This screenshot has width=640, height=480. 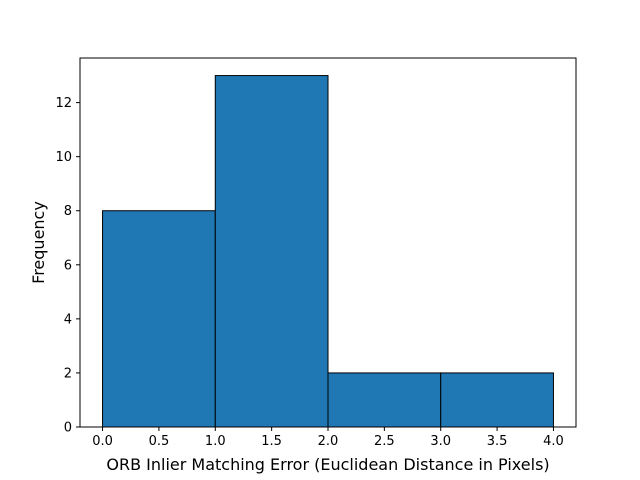 What do you see at coordinates (68, 373) in the screenshot?
I see `y-tick-label: 2` at bounding box center [68, 373].